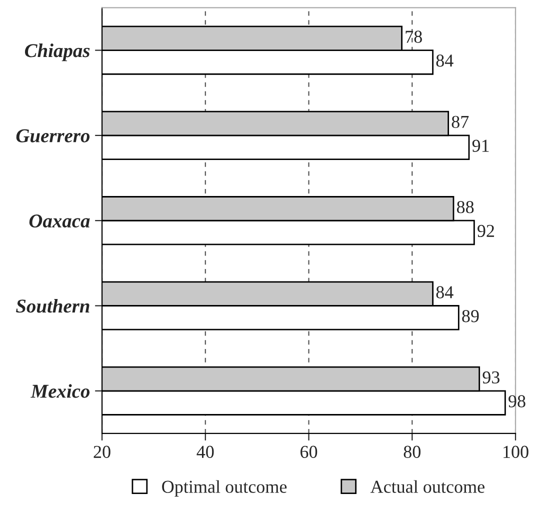 The width and height of the screenshot is (537, 513). I want to click on data-label: 93, so click(491, 377).